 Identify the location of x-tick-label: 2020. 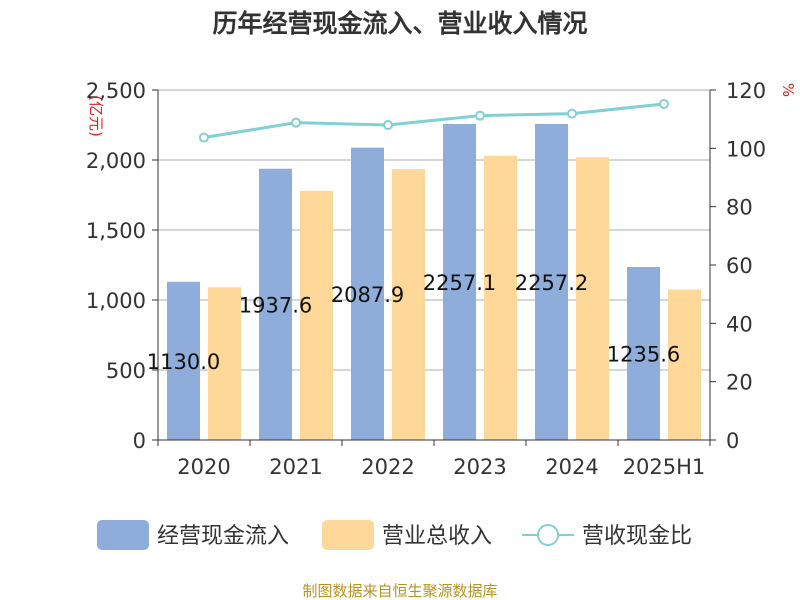
(203, 467).